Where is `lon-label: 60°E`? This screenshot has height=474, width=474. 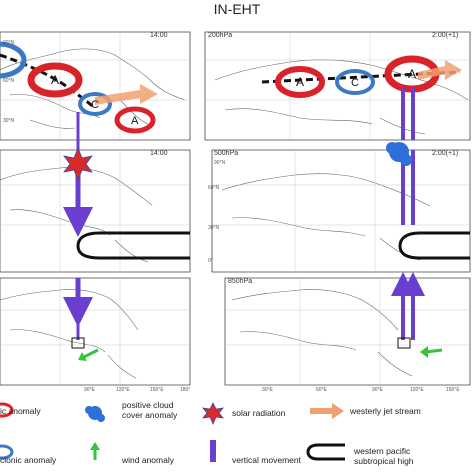
lon-label: 60°E is located at coordinates (321, 390).